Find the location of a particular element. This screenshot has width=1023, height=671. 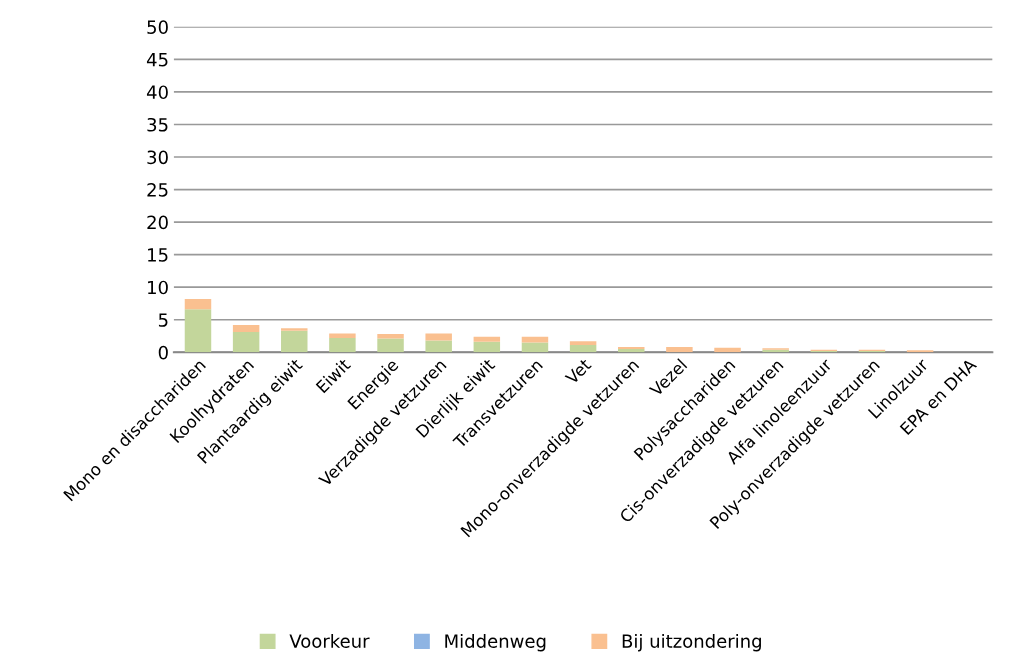

y-tick-label: 30 is located at coordinates (157, 157).